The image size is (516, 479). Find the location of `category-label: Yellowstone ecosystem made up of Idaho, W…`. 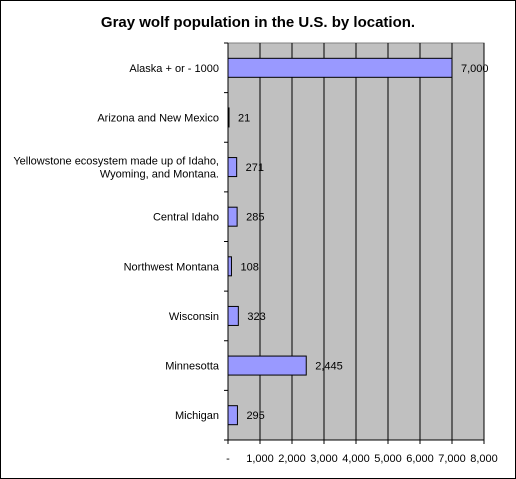

category-label: Yellowstone ecosystem made up of Idaho, W… is located at coordinates (116, 168).